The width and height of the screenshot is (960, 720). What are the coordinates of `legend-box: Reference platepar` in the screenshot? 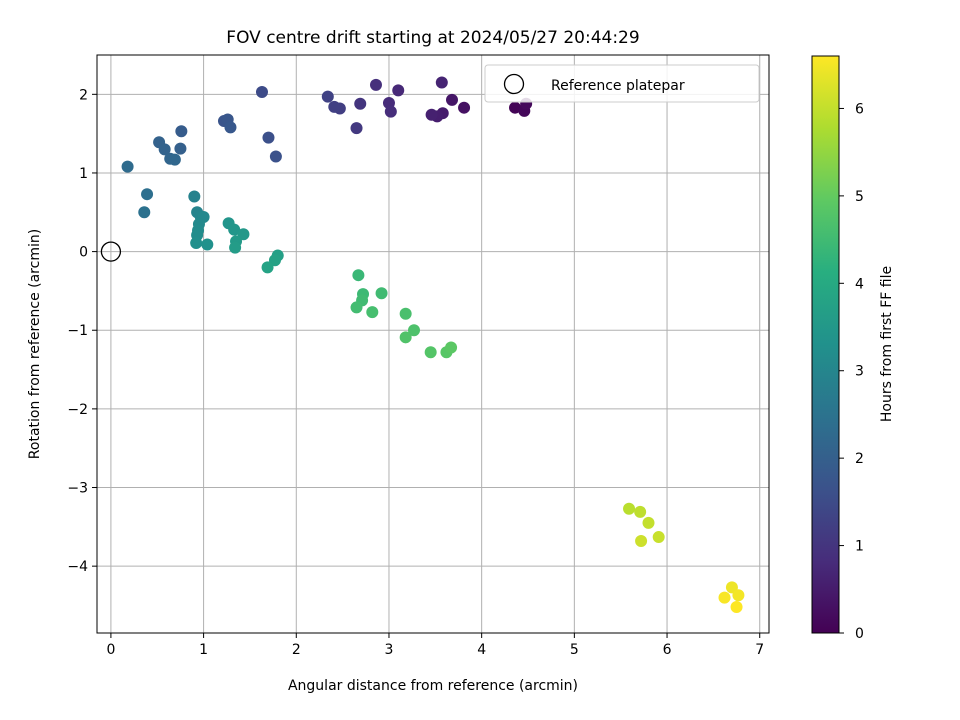 It's located at (622, 83).